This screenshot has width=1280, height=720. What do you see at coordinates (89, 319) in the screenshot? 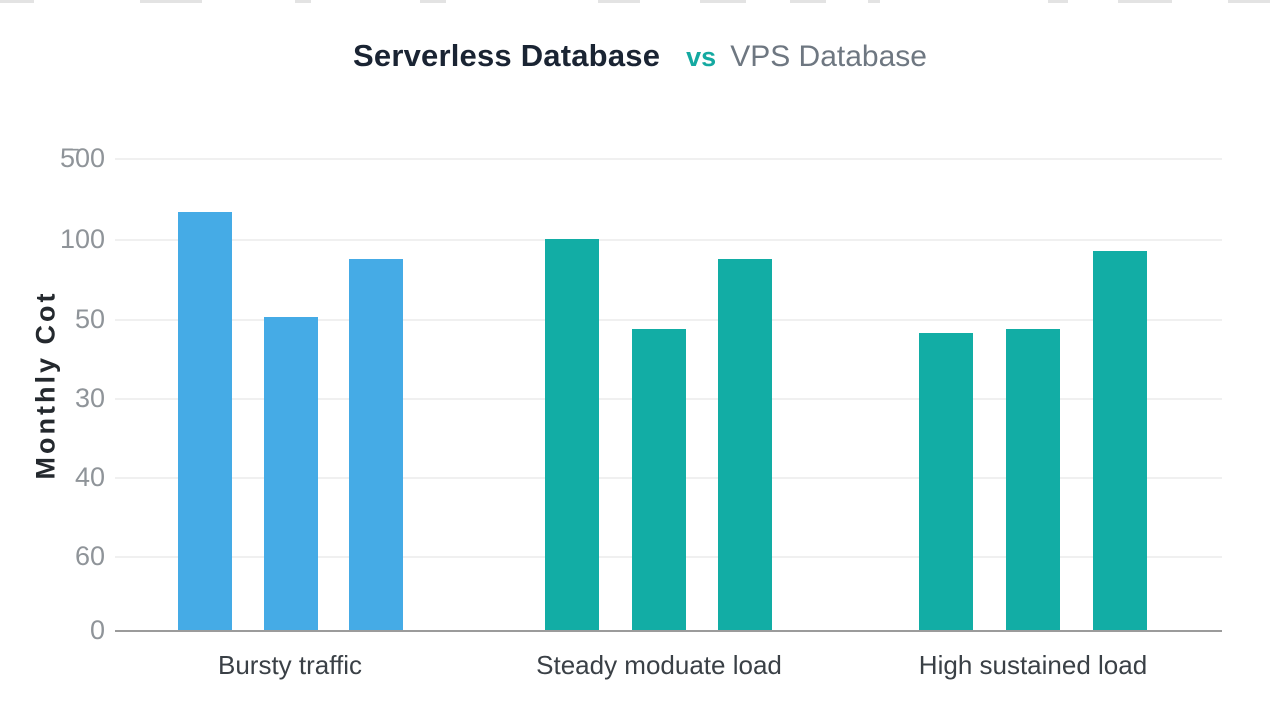
I see `y-tick-label: 50` at bounding box center [89, 319].